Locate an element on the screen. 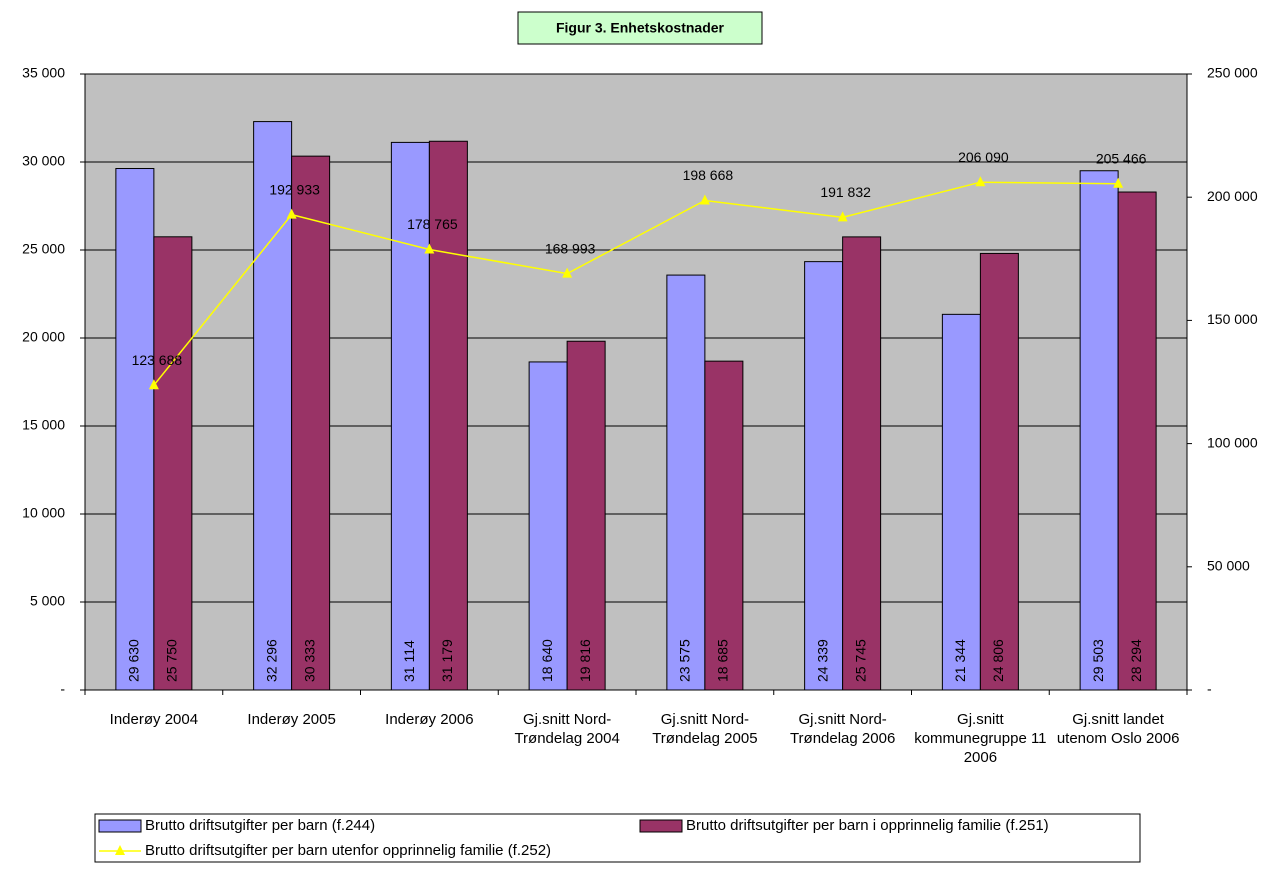 The width and height of the screenshot is (1287, 890). y2-tick-label: 250 000 is located at coordinates (1232, 73).